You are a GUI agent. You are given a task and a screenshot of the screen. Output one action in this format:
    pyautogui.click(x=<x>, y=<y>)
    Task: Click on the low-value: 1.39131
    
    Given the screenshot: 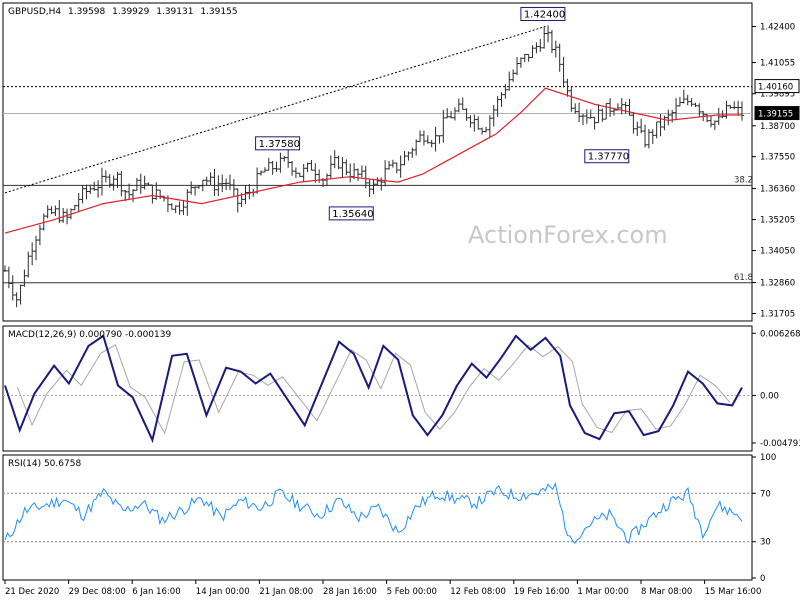 What is the action you would take?
    pyautogui.click(x=174, y=12)
    